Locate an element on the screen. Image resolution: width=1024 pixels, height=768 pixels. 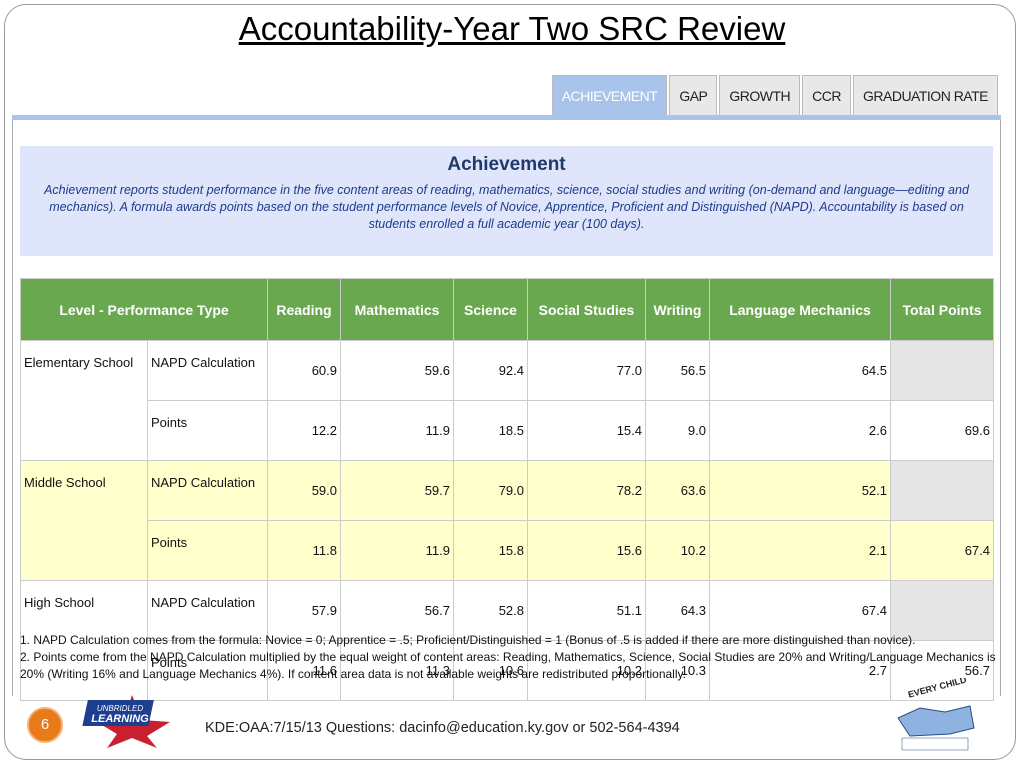
value-cell: 56.7 is located at coordinates (397, 610).